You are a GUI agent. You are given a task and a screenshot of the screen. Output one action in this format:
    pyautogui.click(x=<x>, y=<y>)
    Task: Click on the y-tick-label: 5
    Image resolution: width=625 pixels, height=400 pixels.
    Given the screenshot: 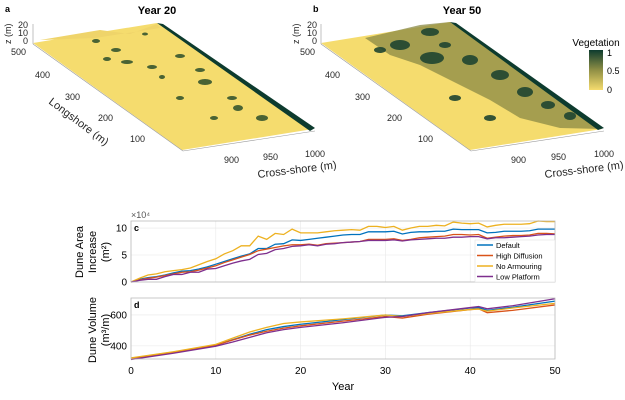 What is the action you would take?
    pyautogui.click(x=124, y=256)
    